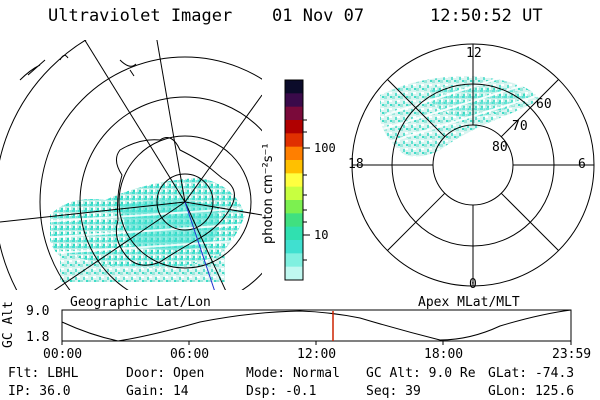 The height and width of the screenshot is (400, 600). What do you see at coordinates (500, 147) in the screenshot?
I see `lat-label-80: 80` at bounding box center [500, 147].